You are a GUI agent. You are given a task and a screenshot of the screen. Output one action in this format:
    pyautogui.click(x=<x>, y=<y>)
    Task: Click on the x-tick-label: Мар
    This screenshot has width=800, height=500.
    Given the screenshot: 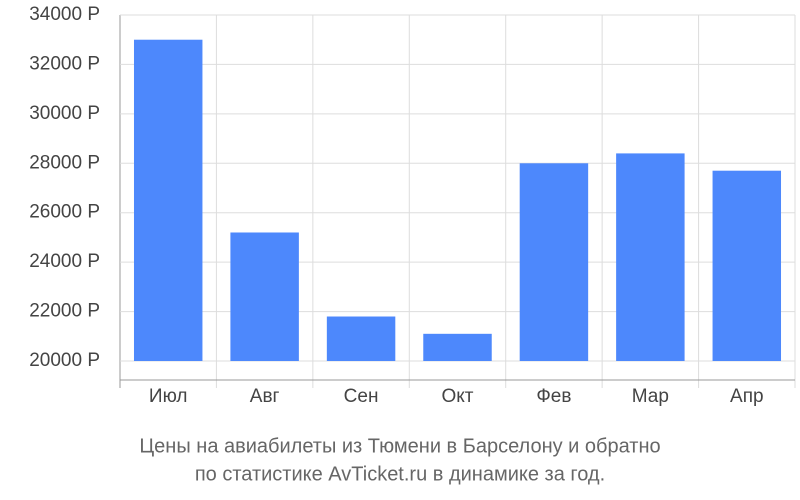 What is the action you would take?
    pyautogui.click(x=650, y=396)
    